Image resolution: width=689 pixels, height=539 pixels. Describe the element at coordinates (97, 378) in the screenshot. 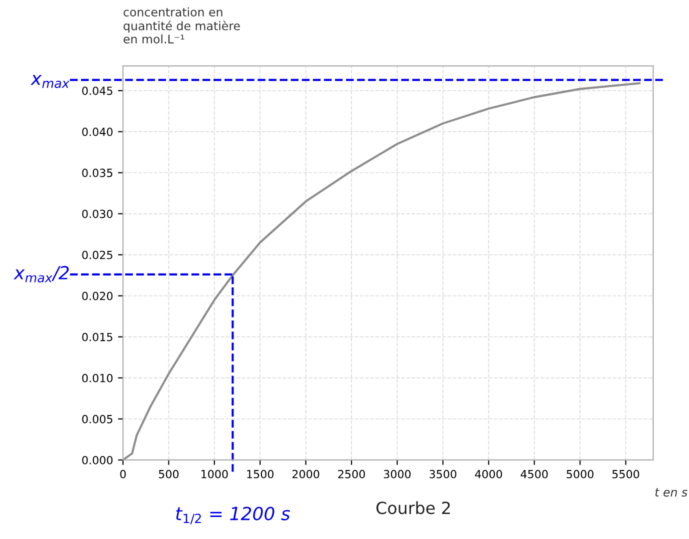

I see `y-tick-label: 0.010` at that location.